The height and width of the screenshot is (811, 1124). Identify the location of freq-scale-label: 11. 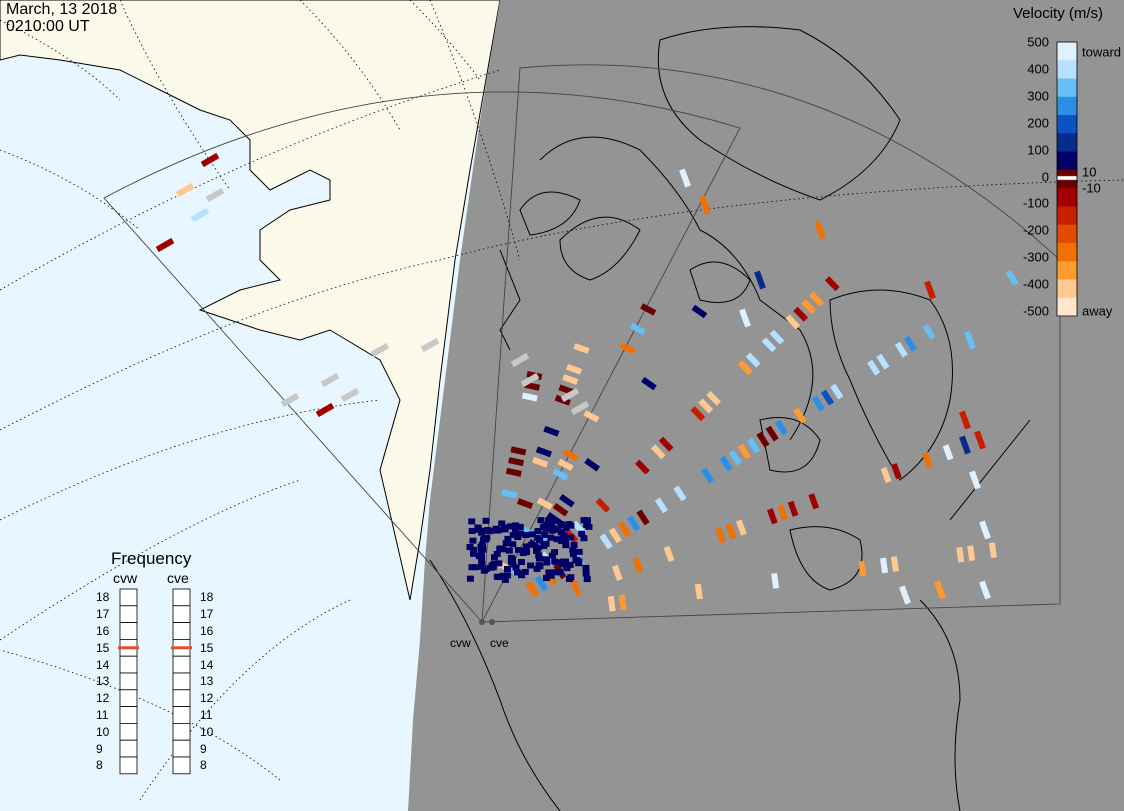
(102, 715).